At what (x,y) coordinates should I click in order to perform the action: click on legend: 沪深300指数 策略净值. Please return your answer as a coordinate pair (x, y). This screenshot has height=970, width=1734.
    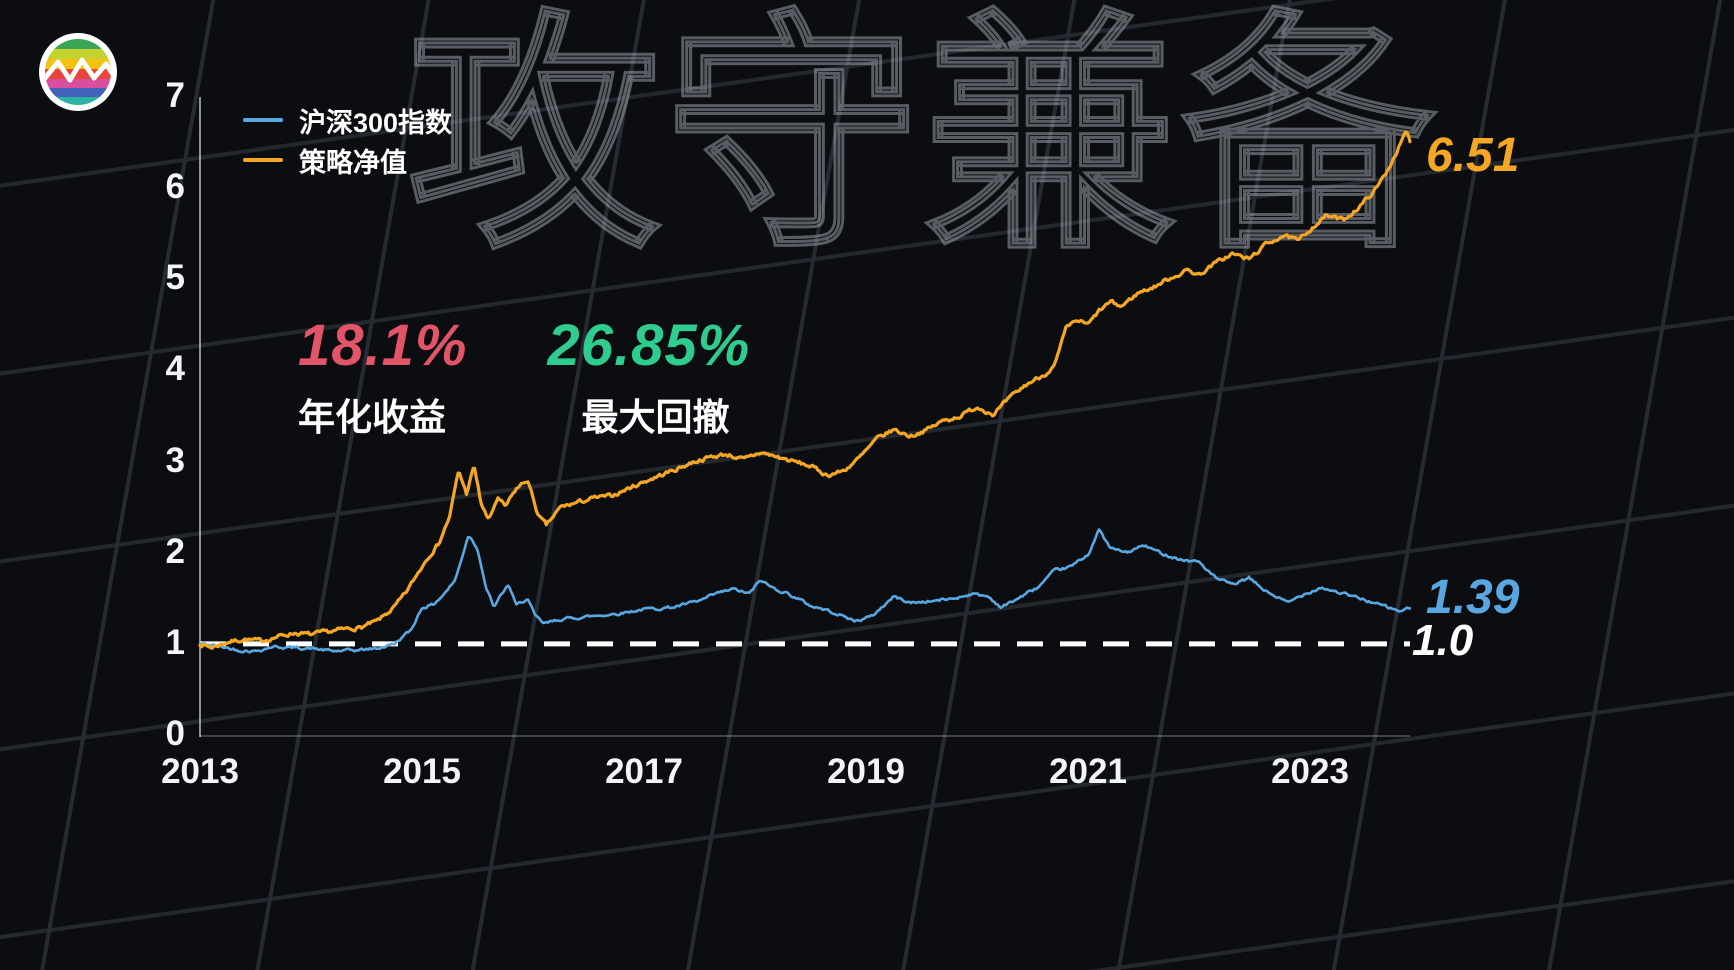
    Looking at the image, I should click on (347, 140).